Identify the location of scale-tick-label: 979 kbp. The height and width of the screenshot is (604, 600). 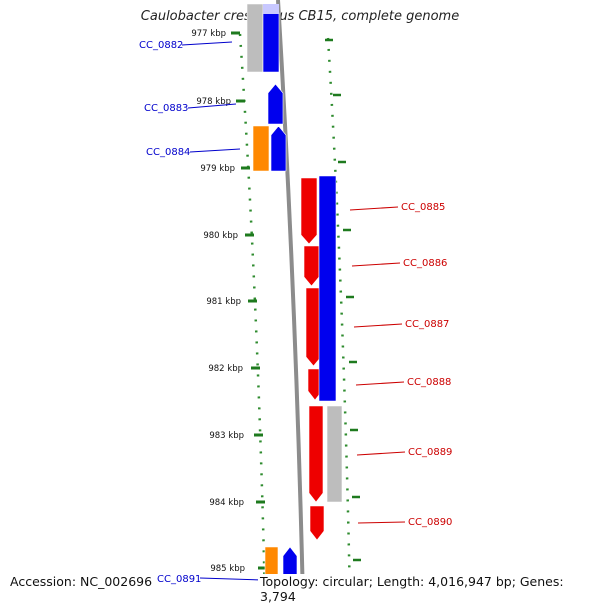
(217, 169).